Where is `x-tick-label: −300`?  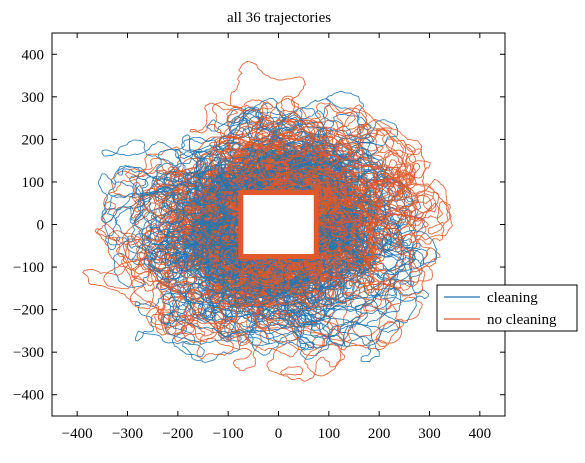 x-tick-label: −300 is located at coordinates (127, 434).